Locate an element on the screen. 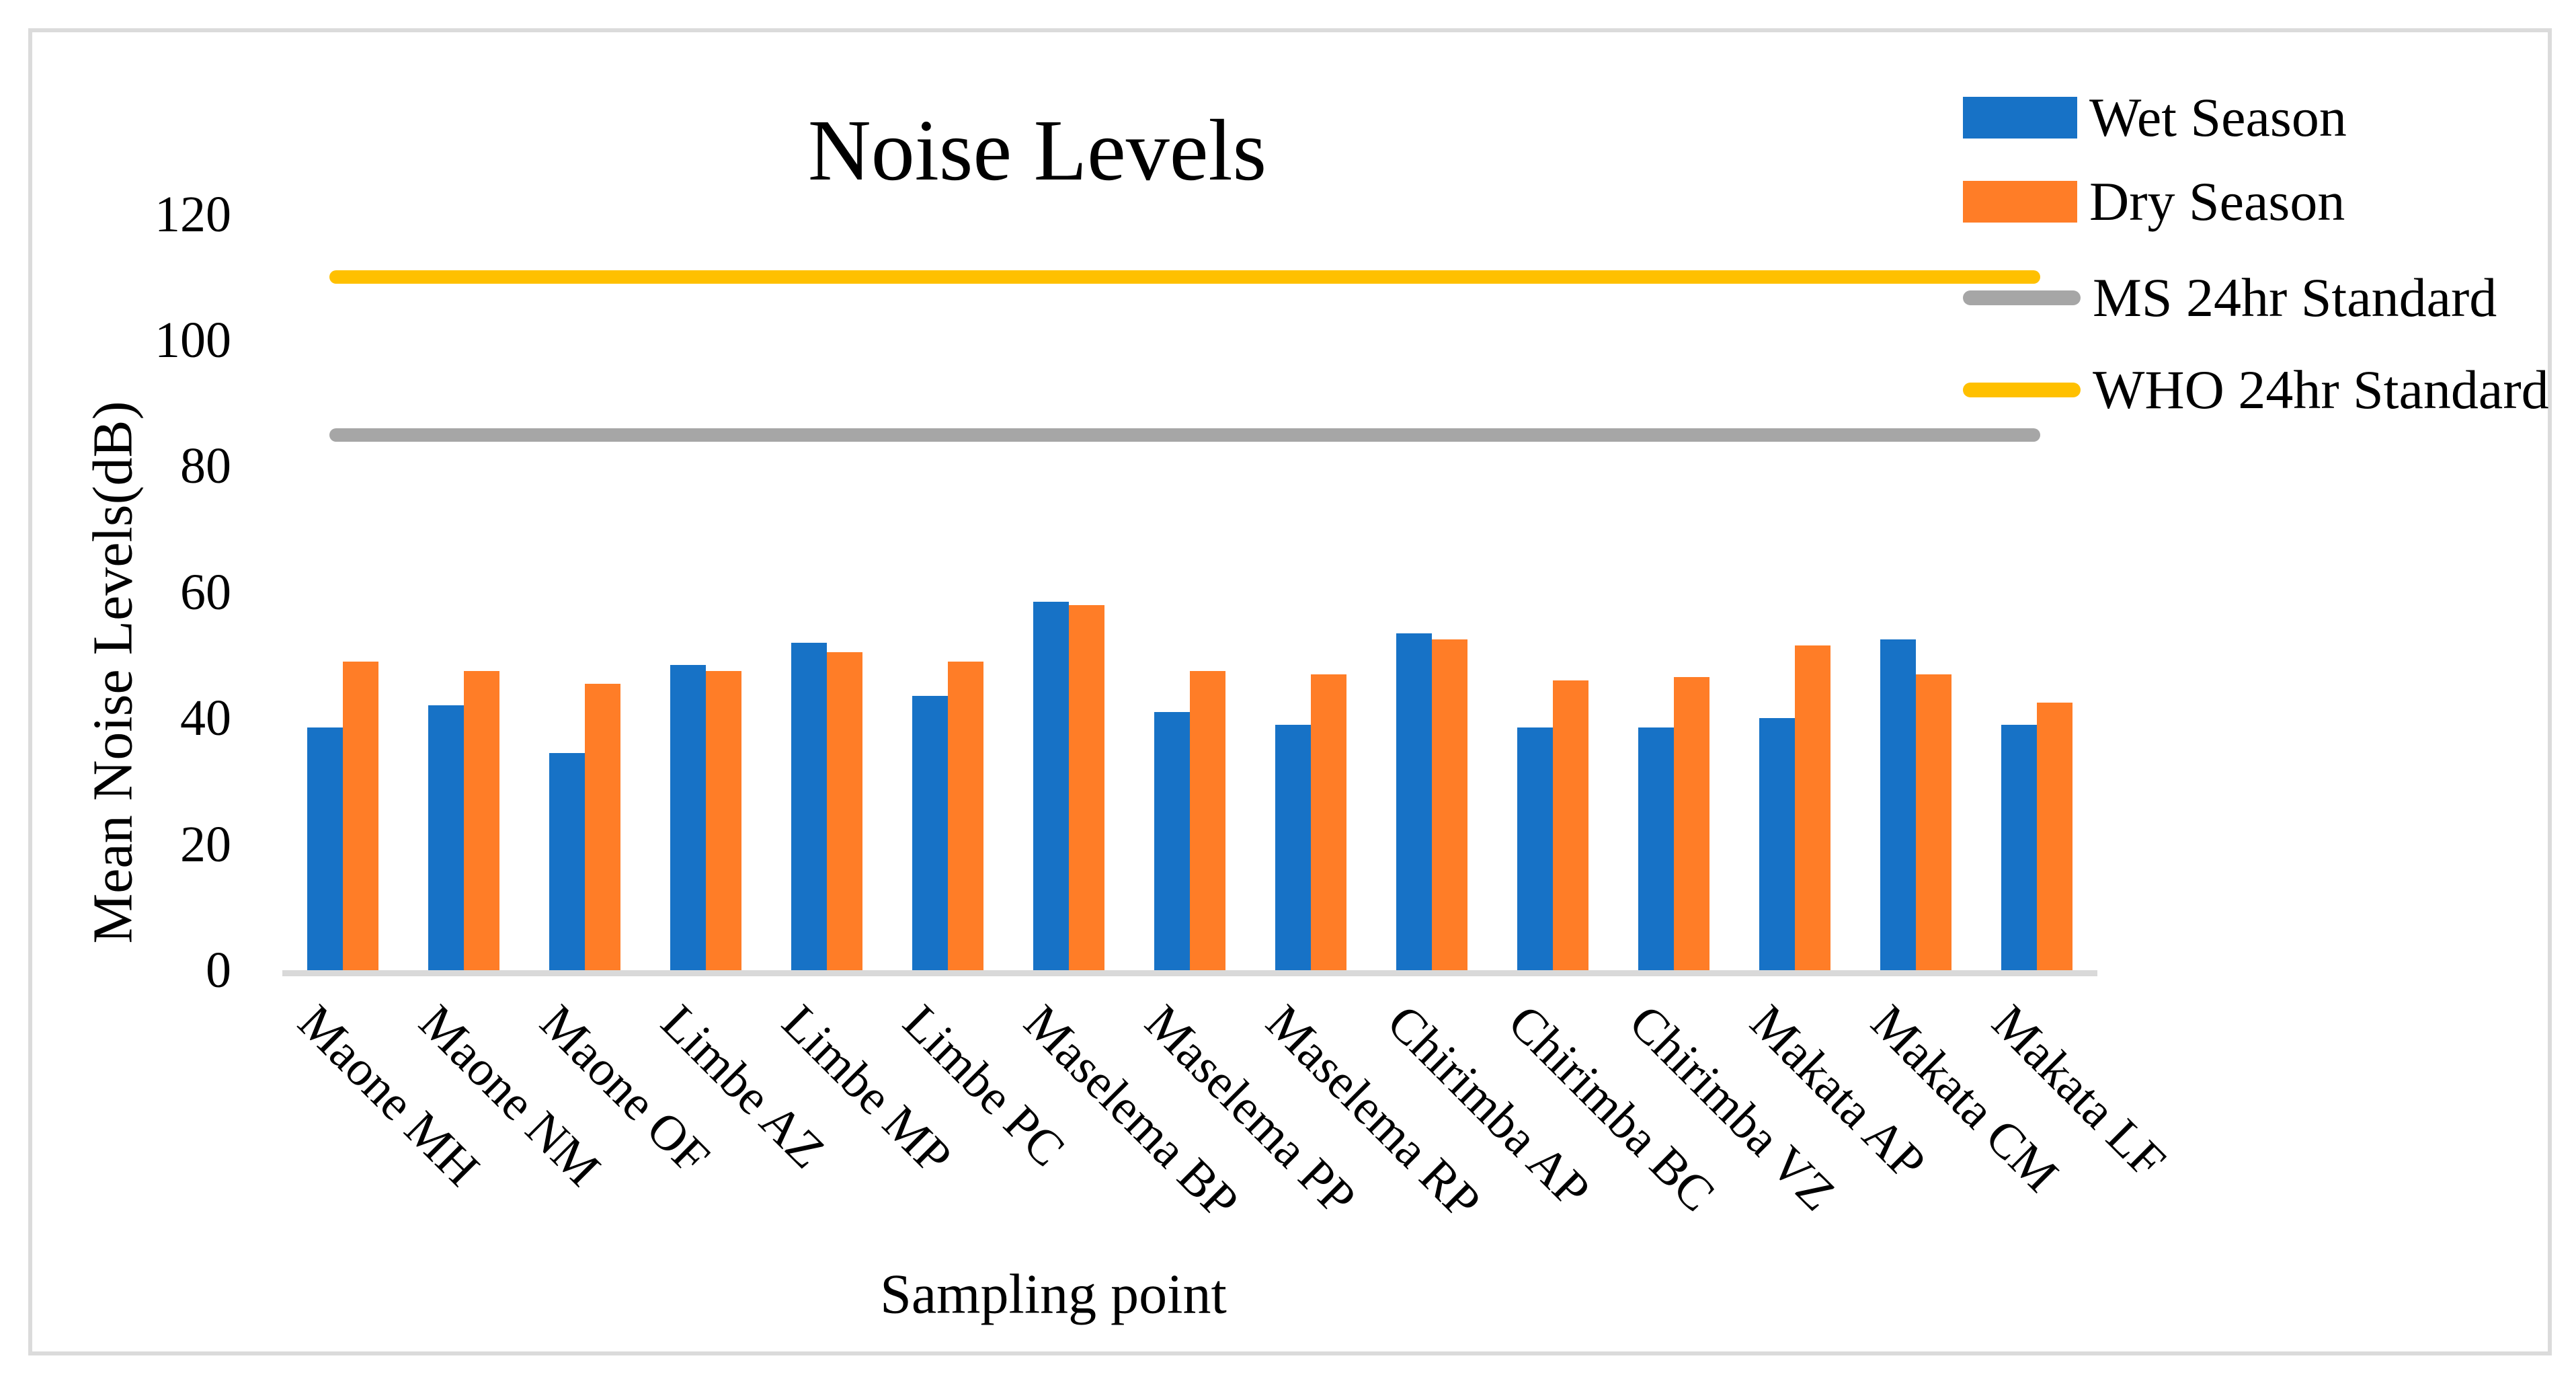 This screenshot has height=1379, width=2576. legend-label: Dry Season is located at coordinates (2217, 201).